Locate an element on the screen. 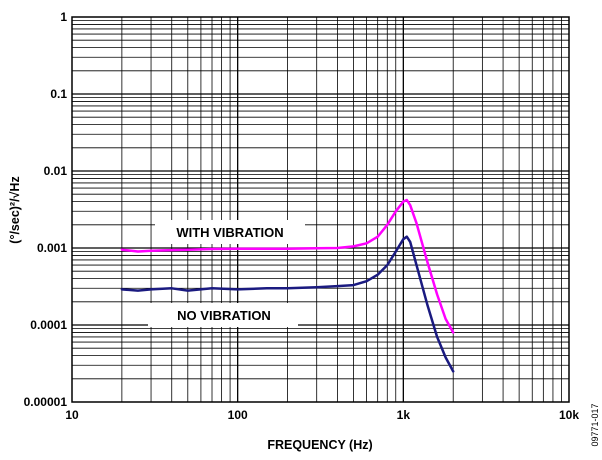 This screenshot has width=602, height=460. annotation-box-no-vibration is located at coordinates (223, 315).